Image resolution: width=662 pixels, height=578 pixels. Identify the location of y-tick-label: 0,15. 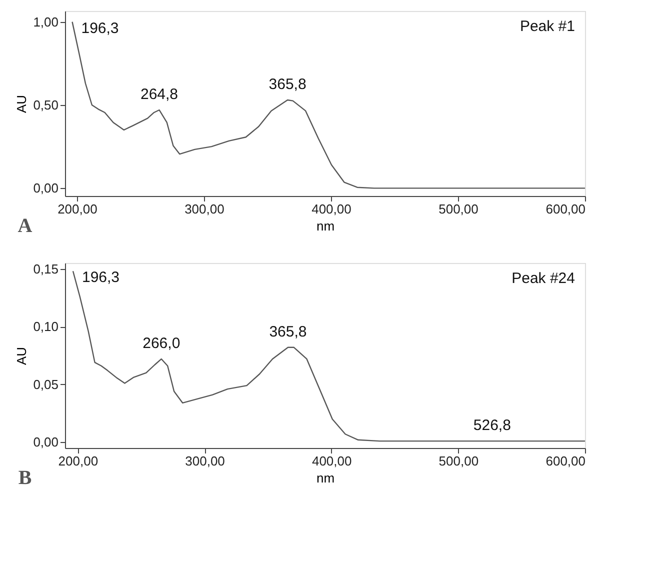
(45, 268).